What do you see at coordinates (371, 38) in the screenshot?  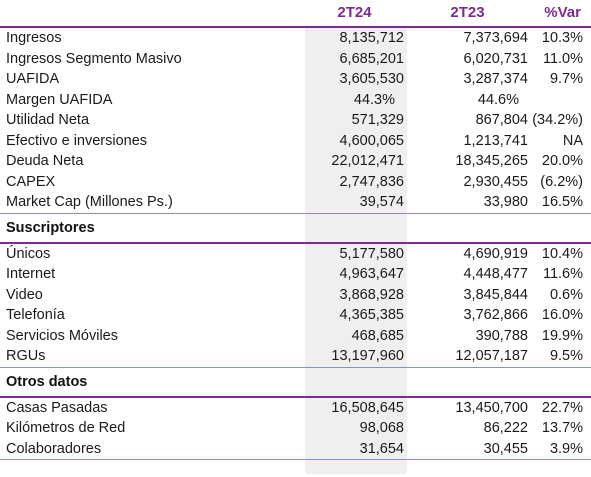 I see `value-2t24: 8,135,712` at bounding box center [371, 38].